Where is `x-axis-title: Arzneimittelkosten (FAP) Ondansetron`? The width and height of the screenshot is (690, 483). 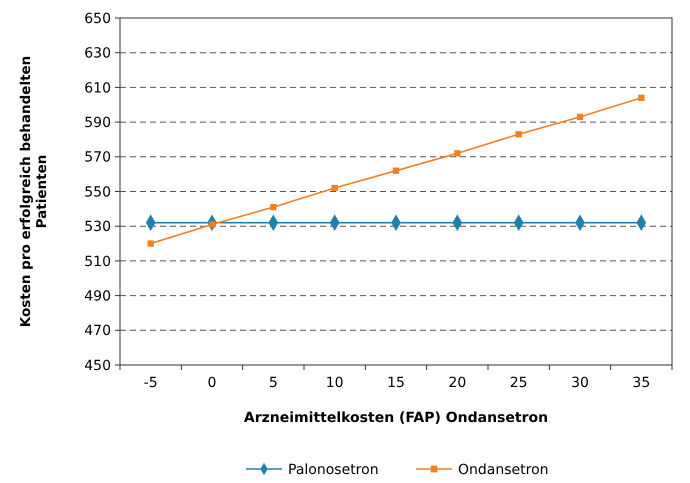 x-axis-title: Arzneimittelkosten (FAP) Ondansetron is located at coordinates (396, 418).